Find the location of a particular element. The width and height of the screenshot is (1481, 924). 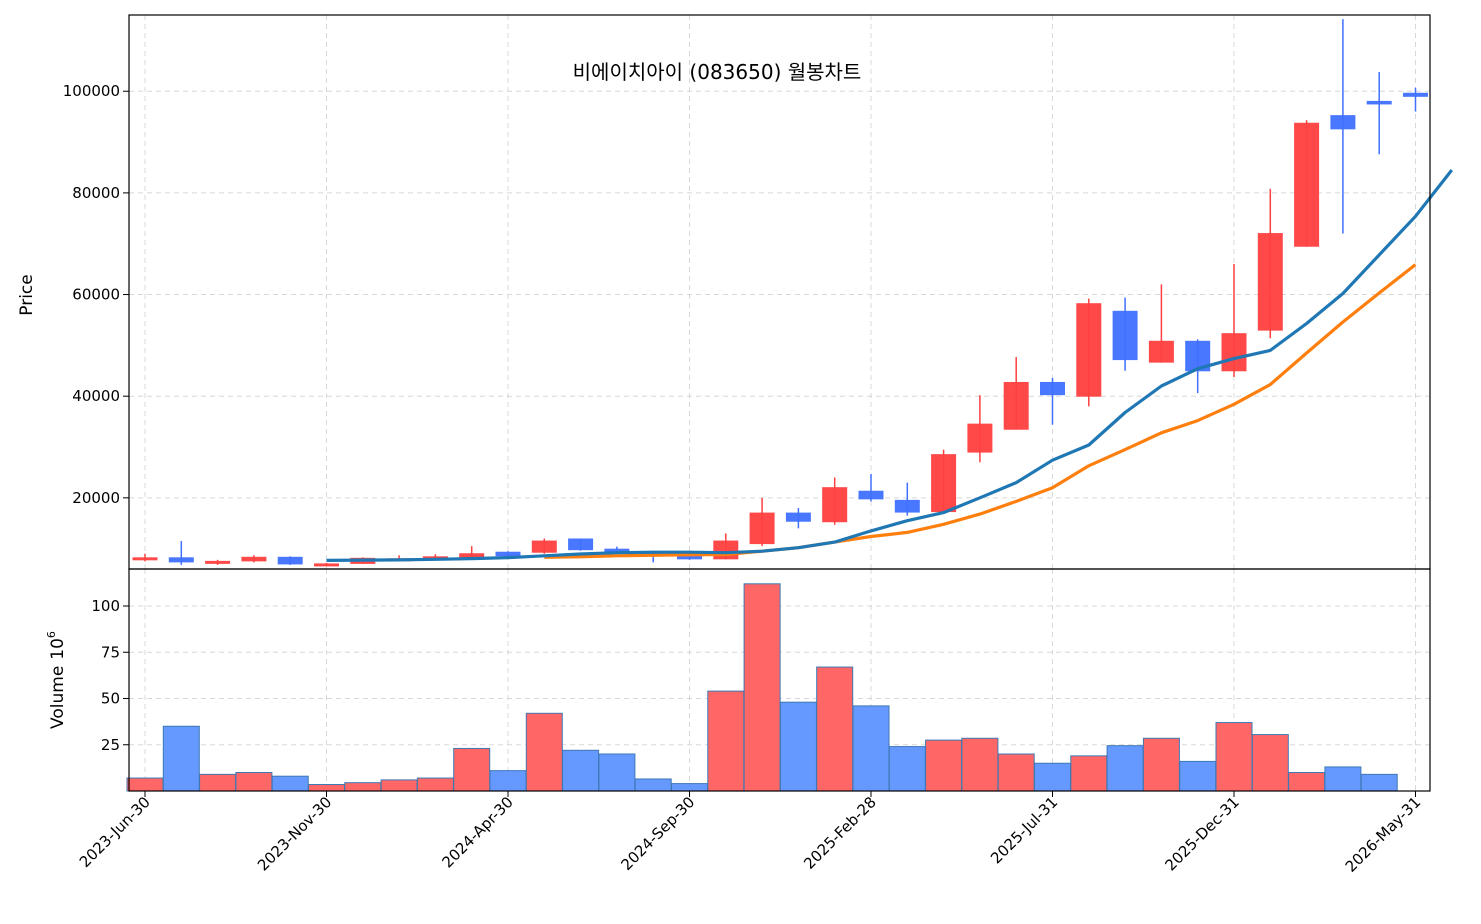

chart-title: 비에이치아이 (083650) 월봉차트 is located at coordinates (717, 72).